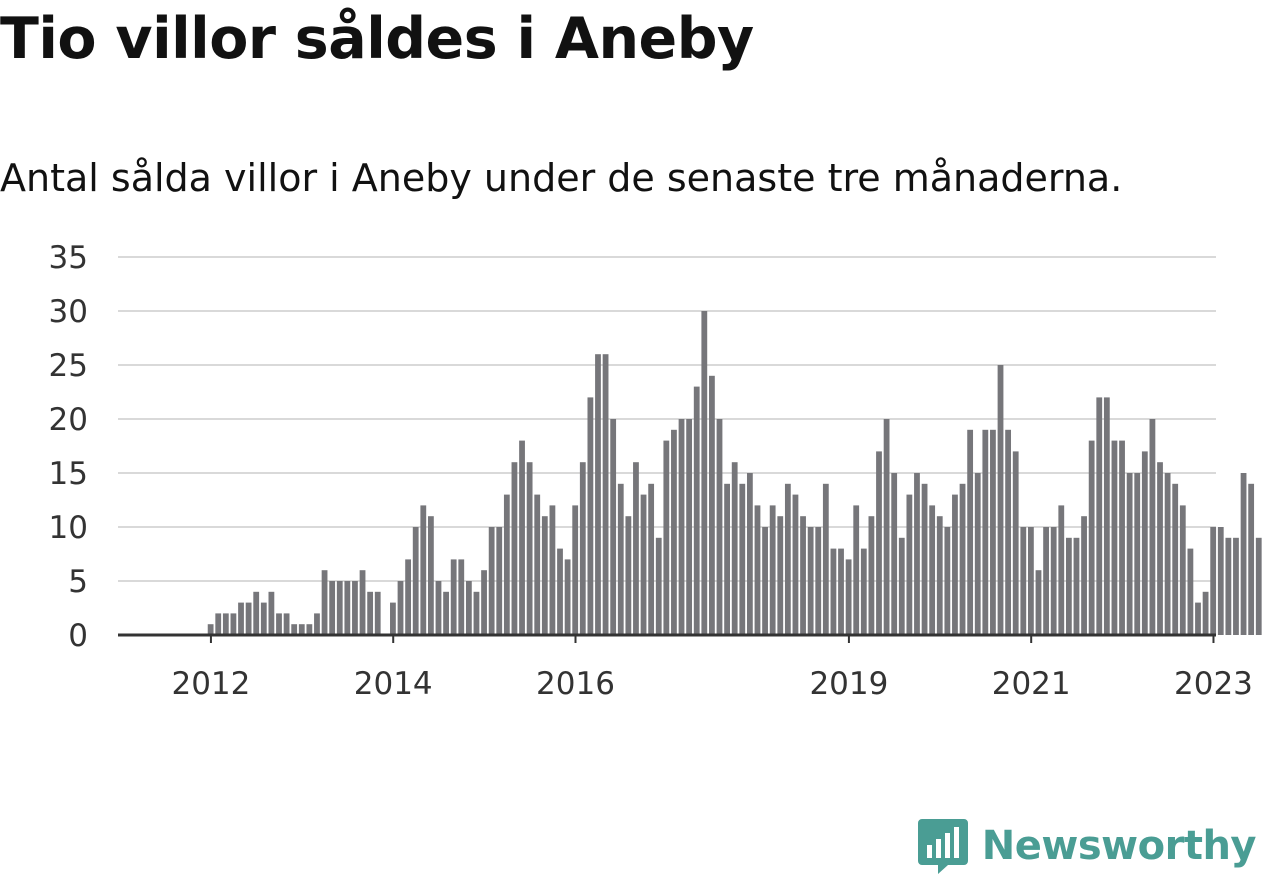 The width and height of the screenshot is (1262, 879). Describe the element at coordinates (68, 447) in the screenshot. I see `y-axis-ticks: 0 5 10 15 20 25 30 35` at that location.